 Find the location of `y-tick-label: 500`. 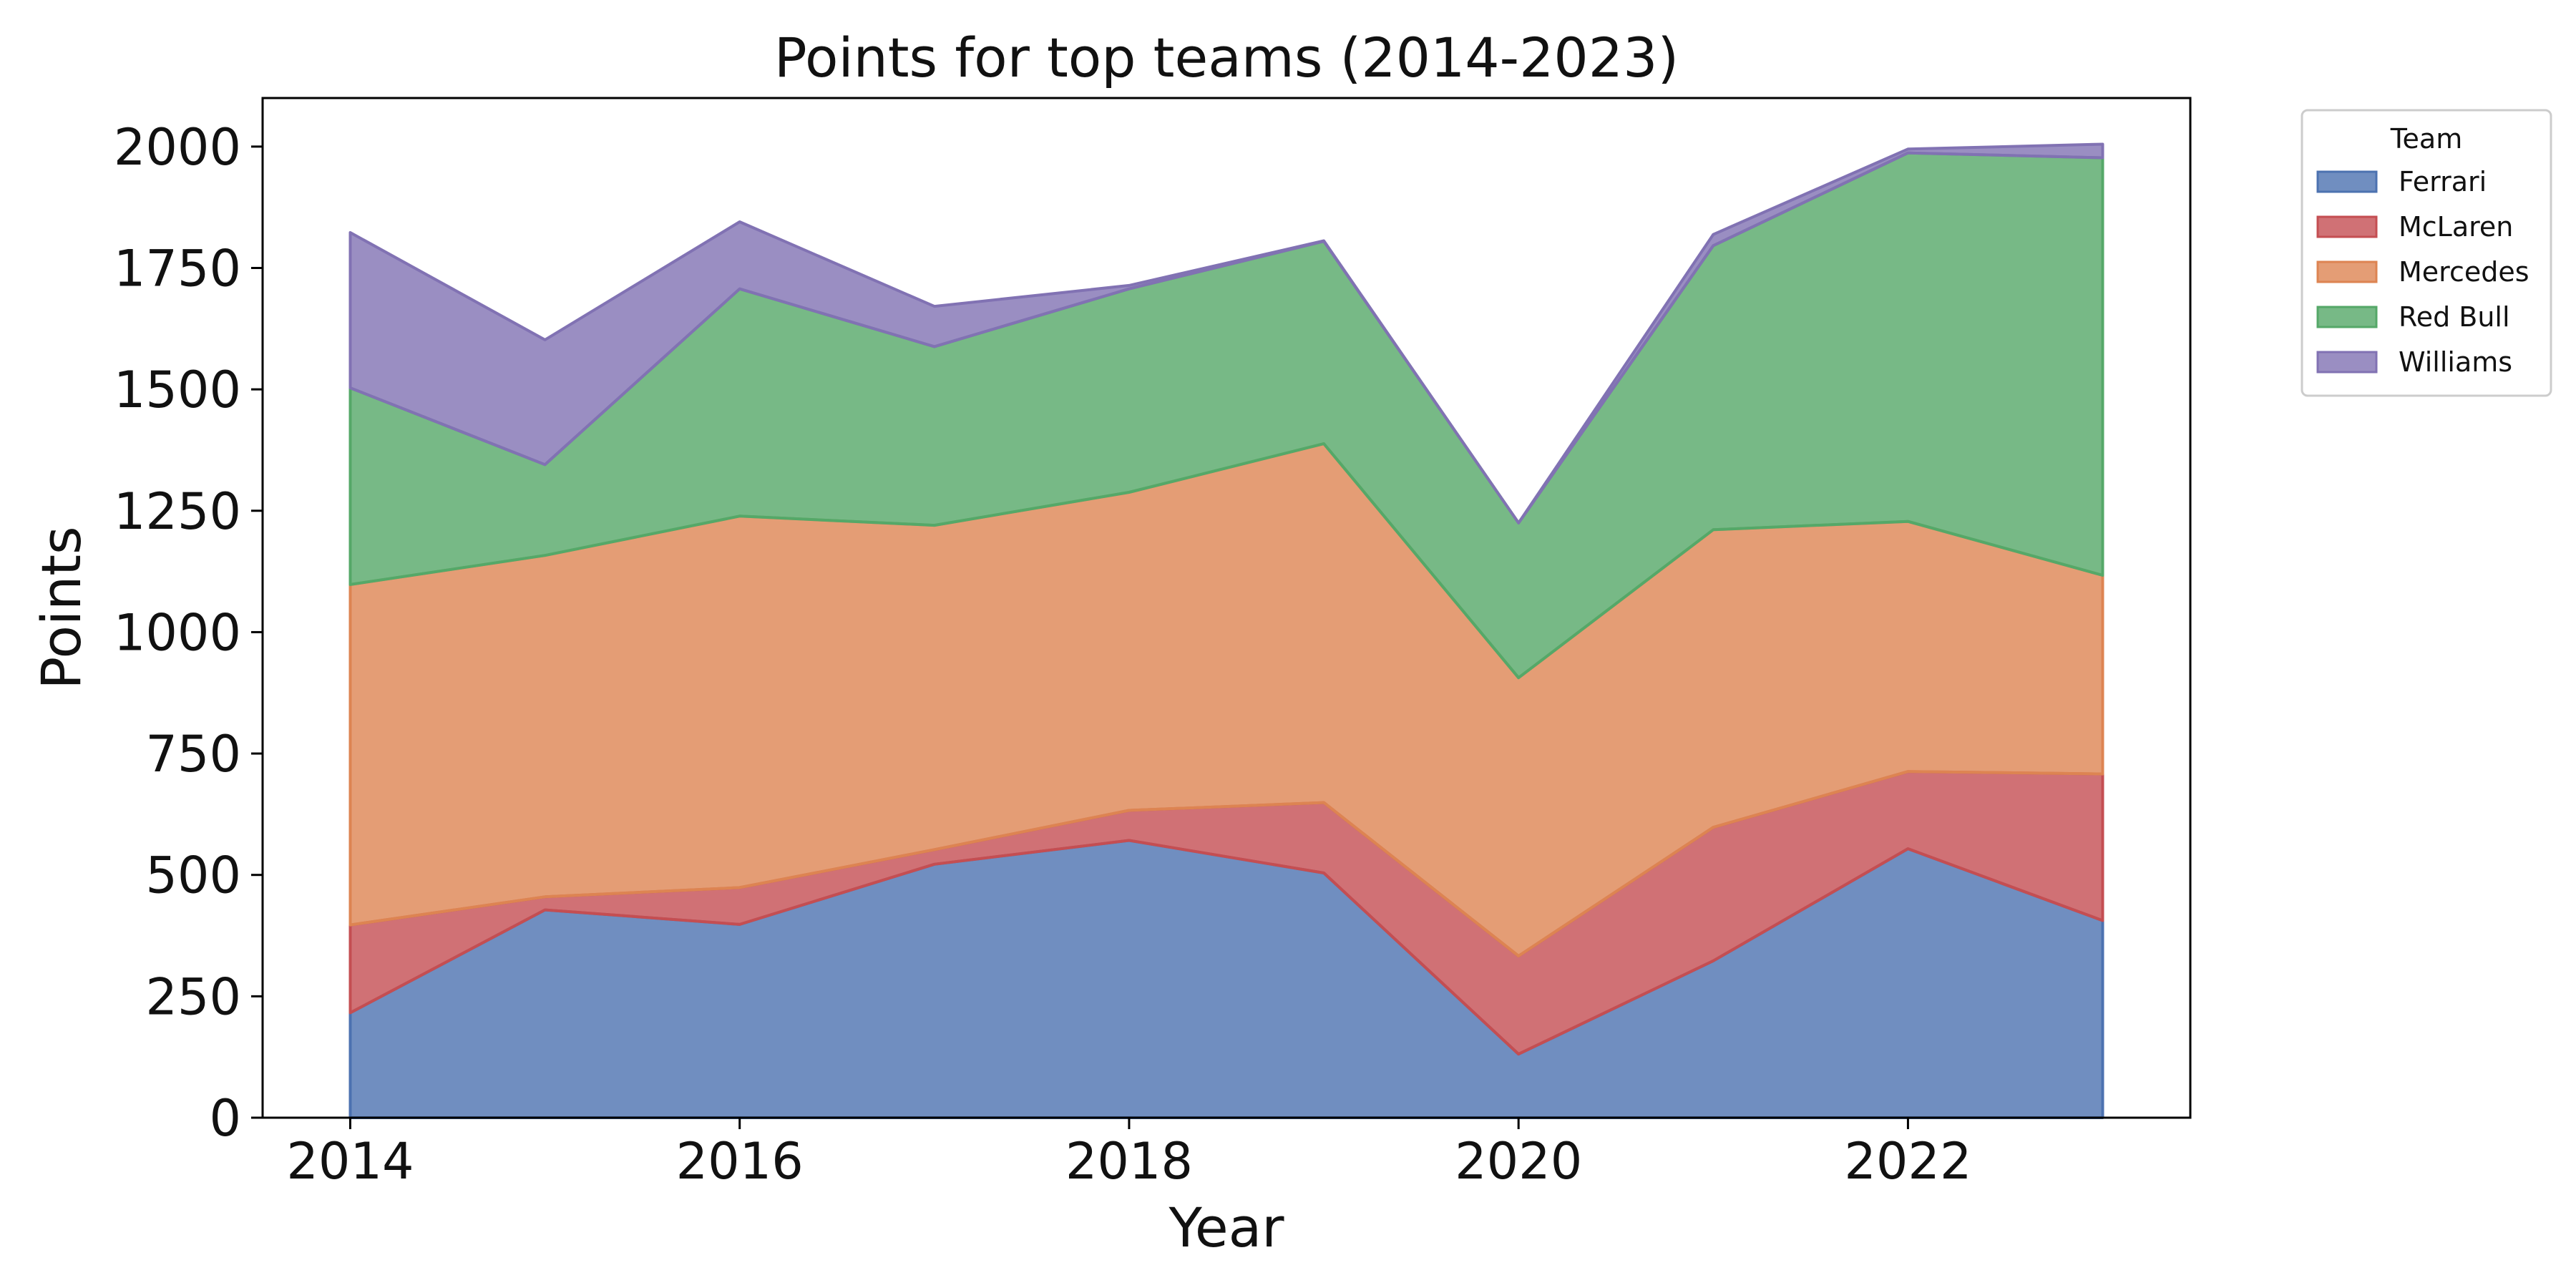

y-tick-label: 500 is located at coordinates (193, 876).